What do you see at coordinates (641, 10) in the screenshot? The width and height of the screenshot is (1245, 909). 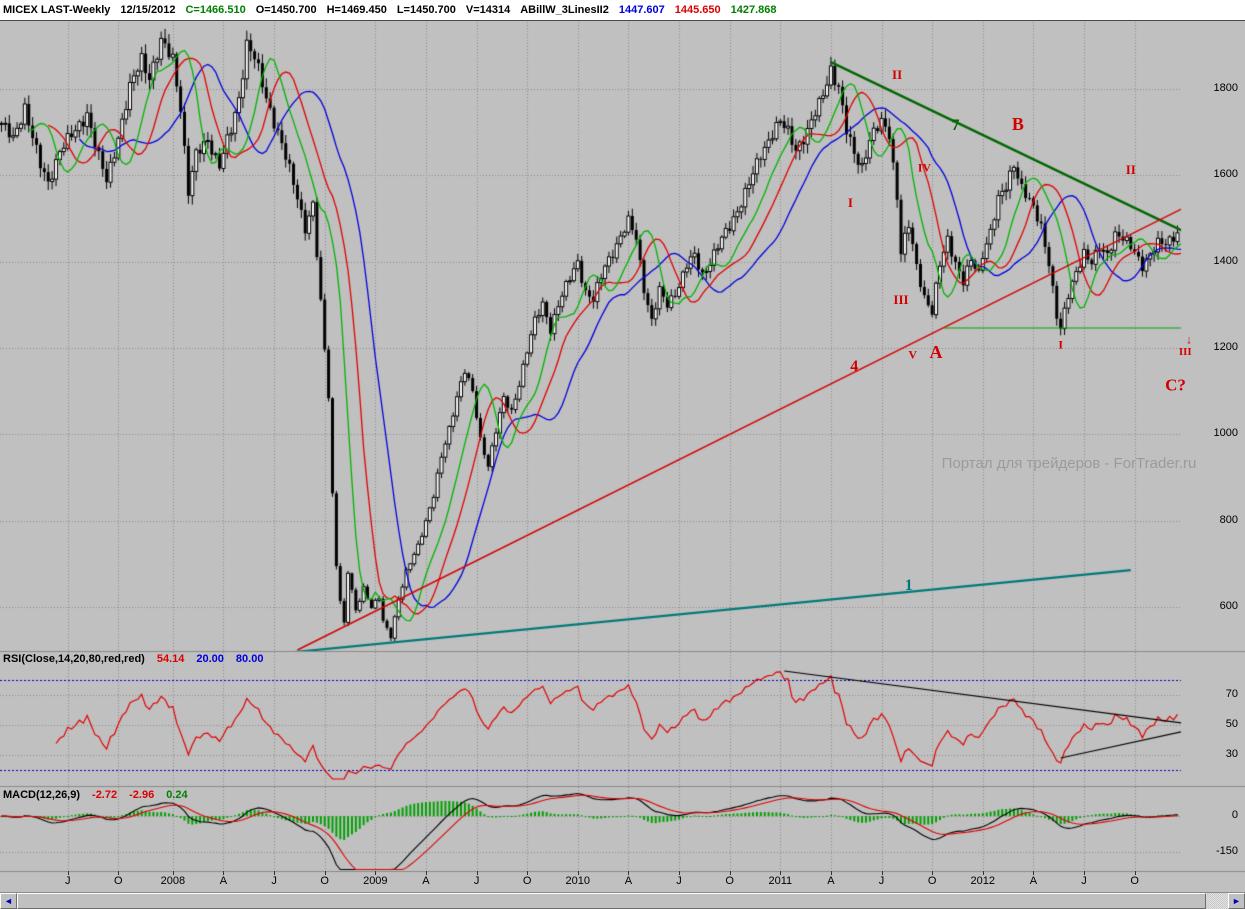 I see `ma-blue-value: 1447.607` at bounding box center [641, 10].